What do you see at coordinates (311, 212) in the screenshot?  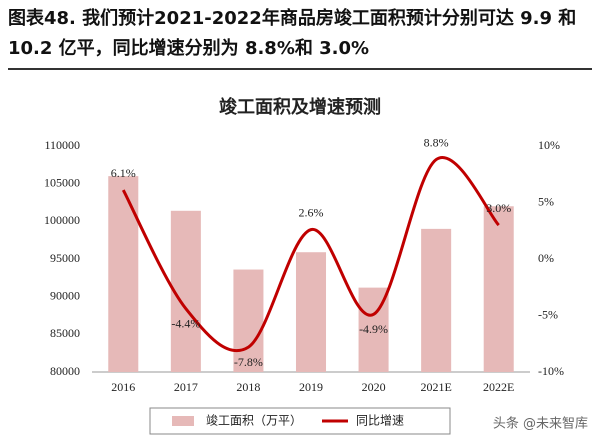 I see `data-label: 2.6%` at bounding box center [311, 212].